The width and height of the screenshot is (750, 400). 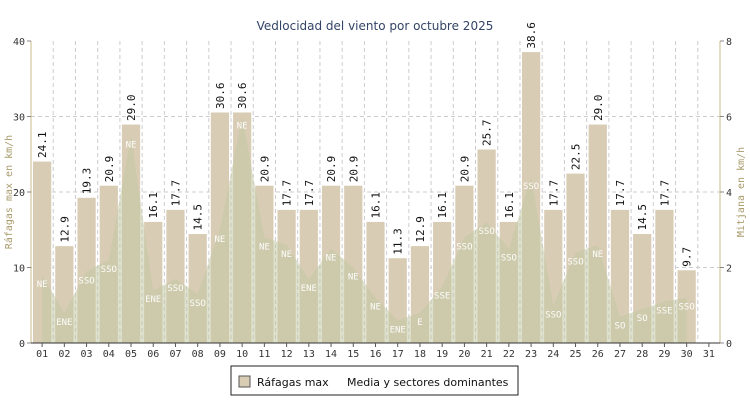 I want to click on bar-data-label: 22.5, so click(x=576, y=157).